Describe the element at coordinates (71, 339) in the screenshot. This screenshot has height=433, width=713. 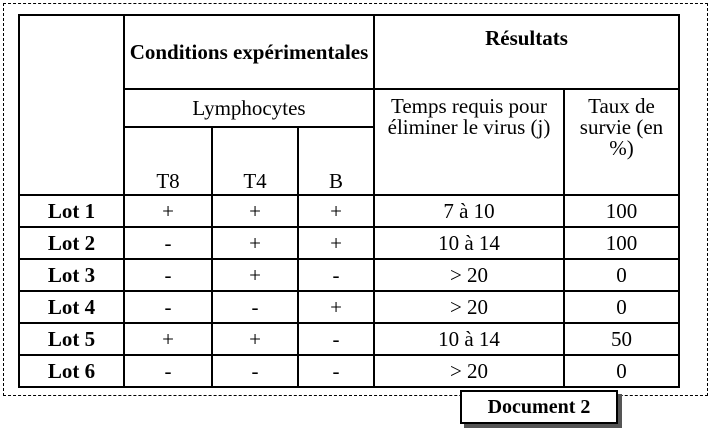
I see `lot-label: Lot 5` at that location.